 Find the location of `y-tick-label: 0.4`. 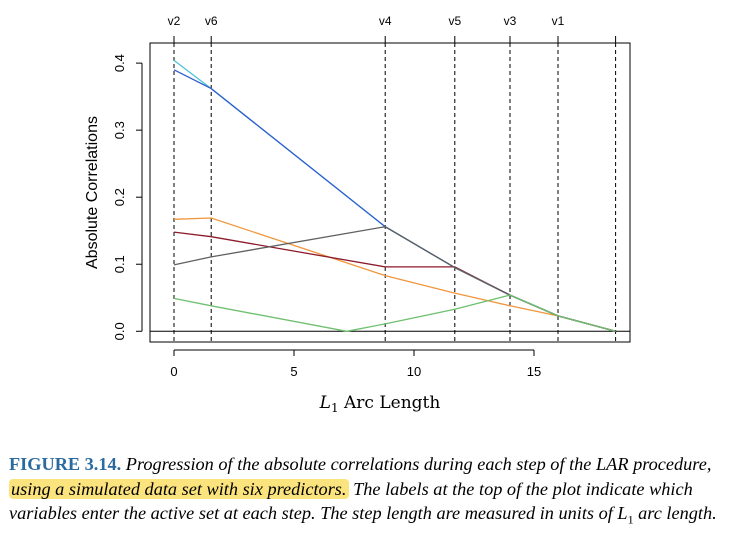

y-tick-label: 0.4 is located at coordinates (119, 63).